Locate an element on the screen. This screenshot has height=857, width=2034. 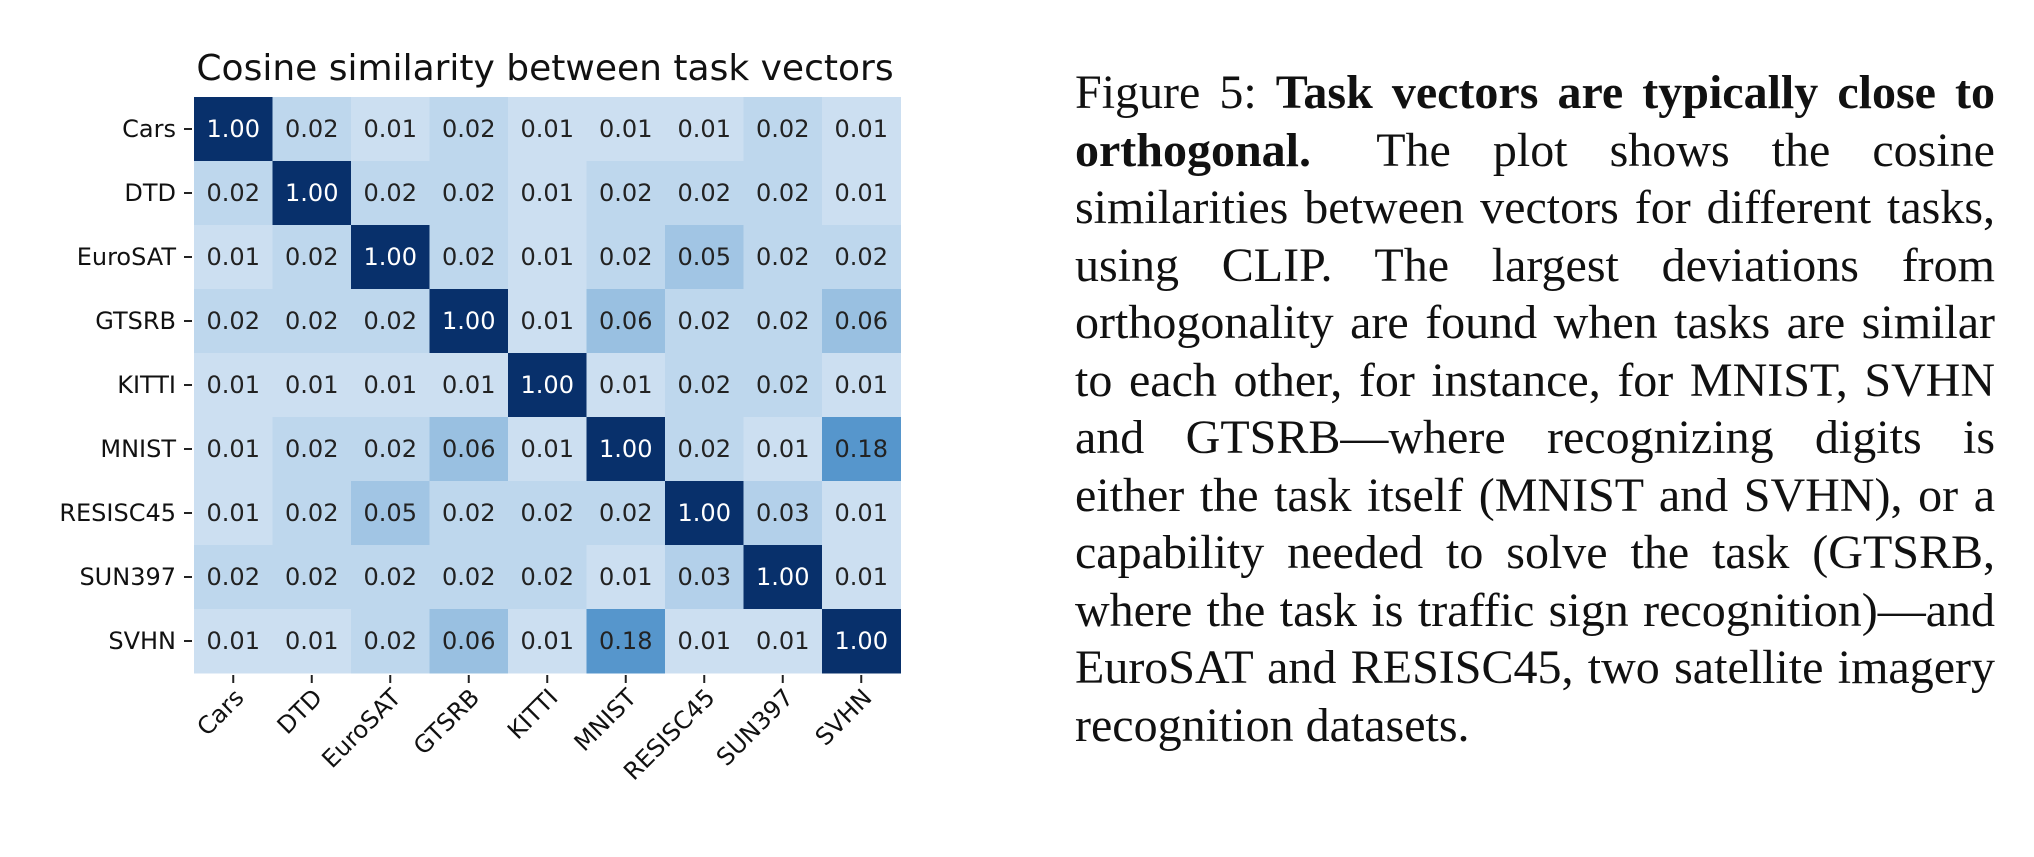
row-tick-label: RESISC45 is located at coordinates (117, 513).